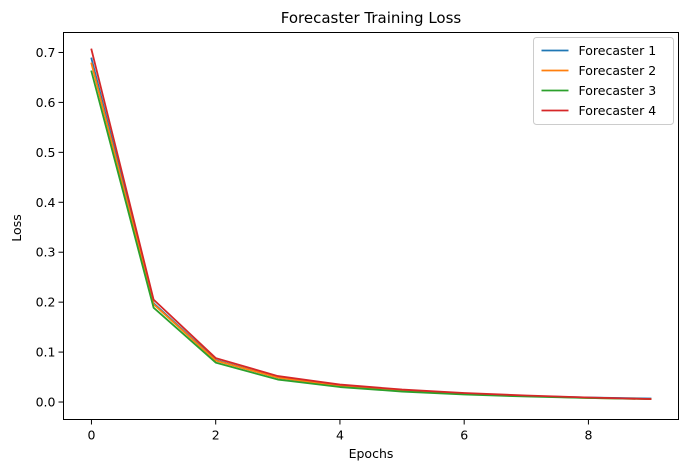 This screenshot has height=474, width=691. What do you see at coordinates (618, 50) in the screenshot?
I see `legend-label: Forecaster 1` at bounding box center [618, 50].